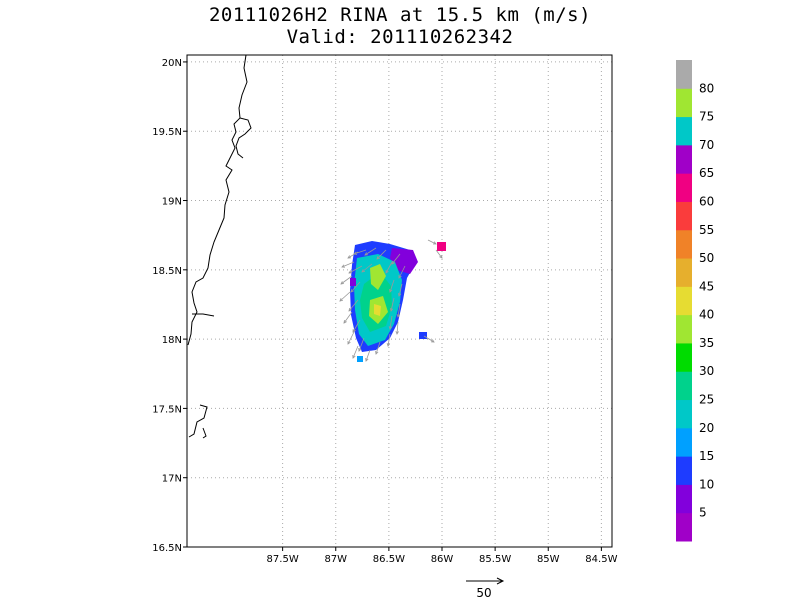  I want to click on lat-tick-label: 18.5N, so click(167, 271).